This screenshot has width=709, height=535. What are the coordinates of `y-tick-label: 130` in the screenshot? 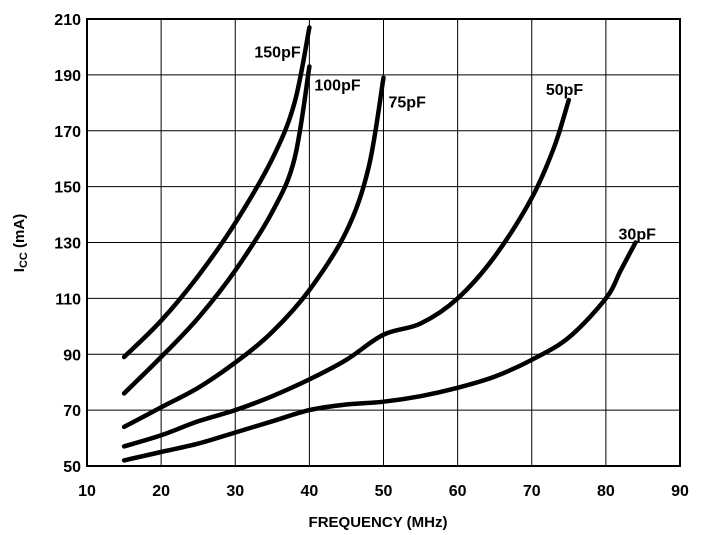 It's located at (67, 244).